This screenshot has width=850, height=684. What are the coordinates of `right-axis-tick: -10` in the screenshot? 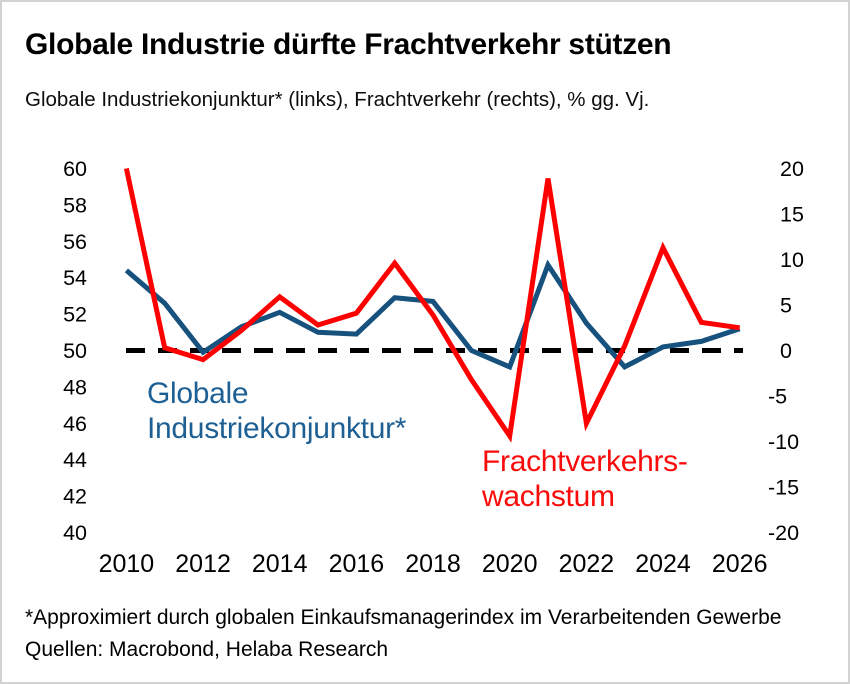 It's located at (783, 442).